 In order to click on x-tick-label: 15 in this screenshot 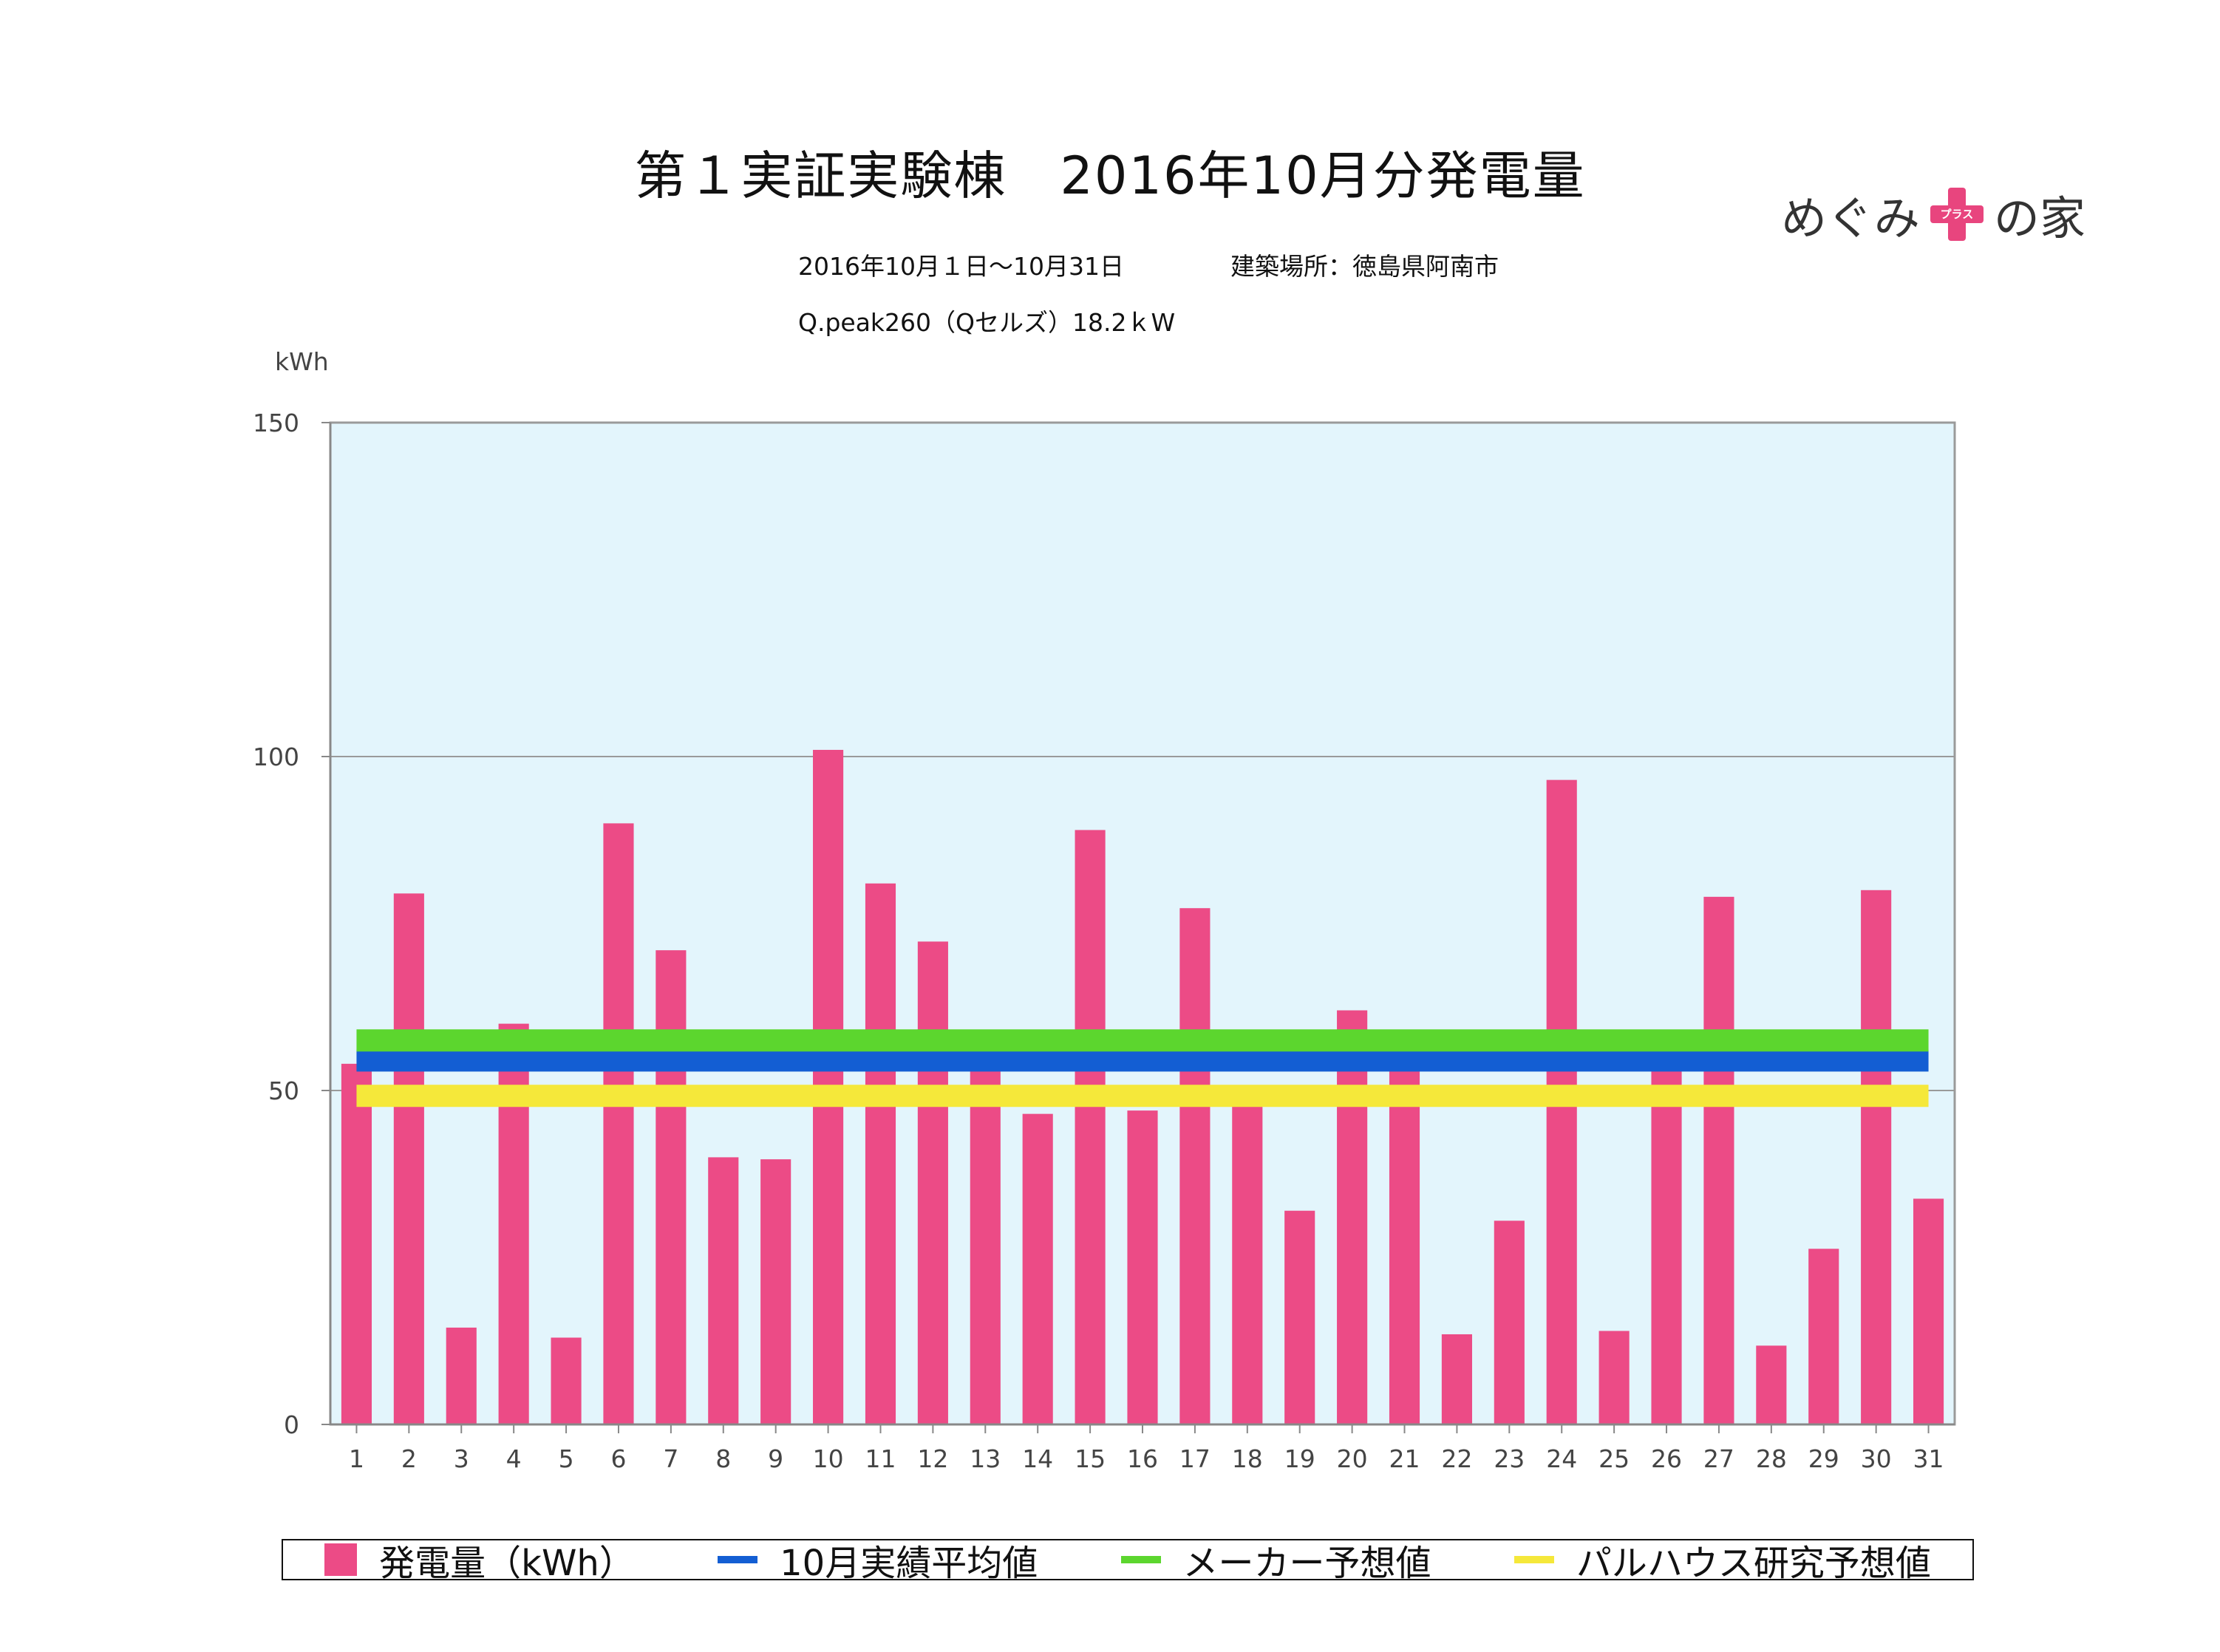, I will do `click(1090, 1458)`.